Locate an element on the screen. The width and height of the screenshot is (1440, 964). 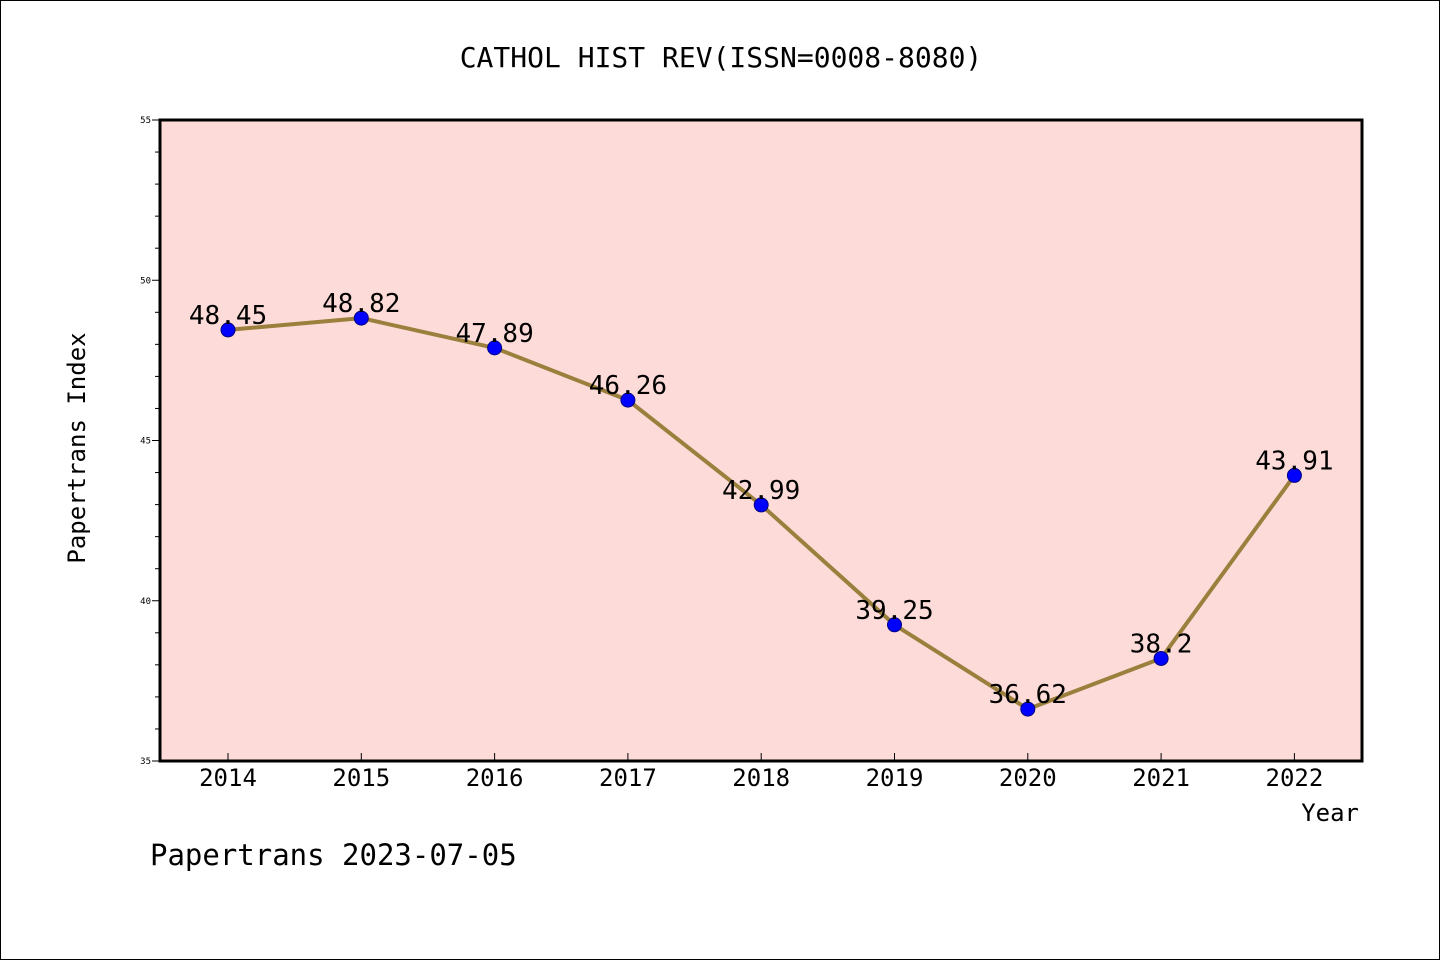
x-tick-label: 2016 is located at coordinates (495, 778).